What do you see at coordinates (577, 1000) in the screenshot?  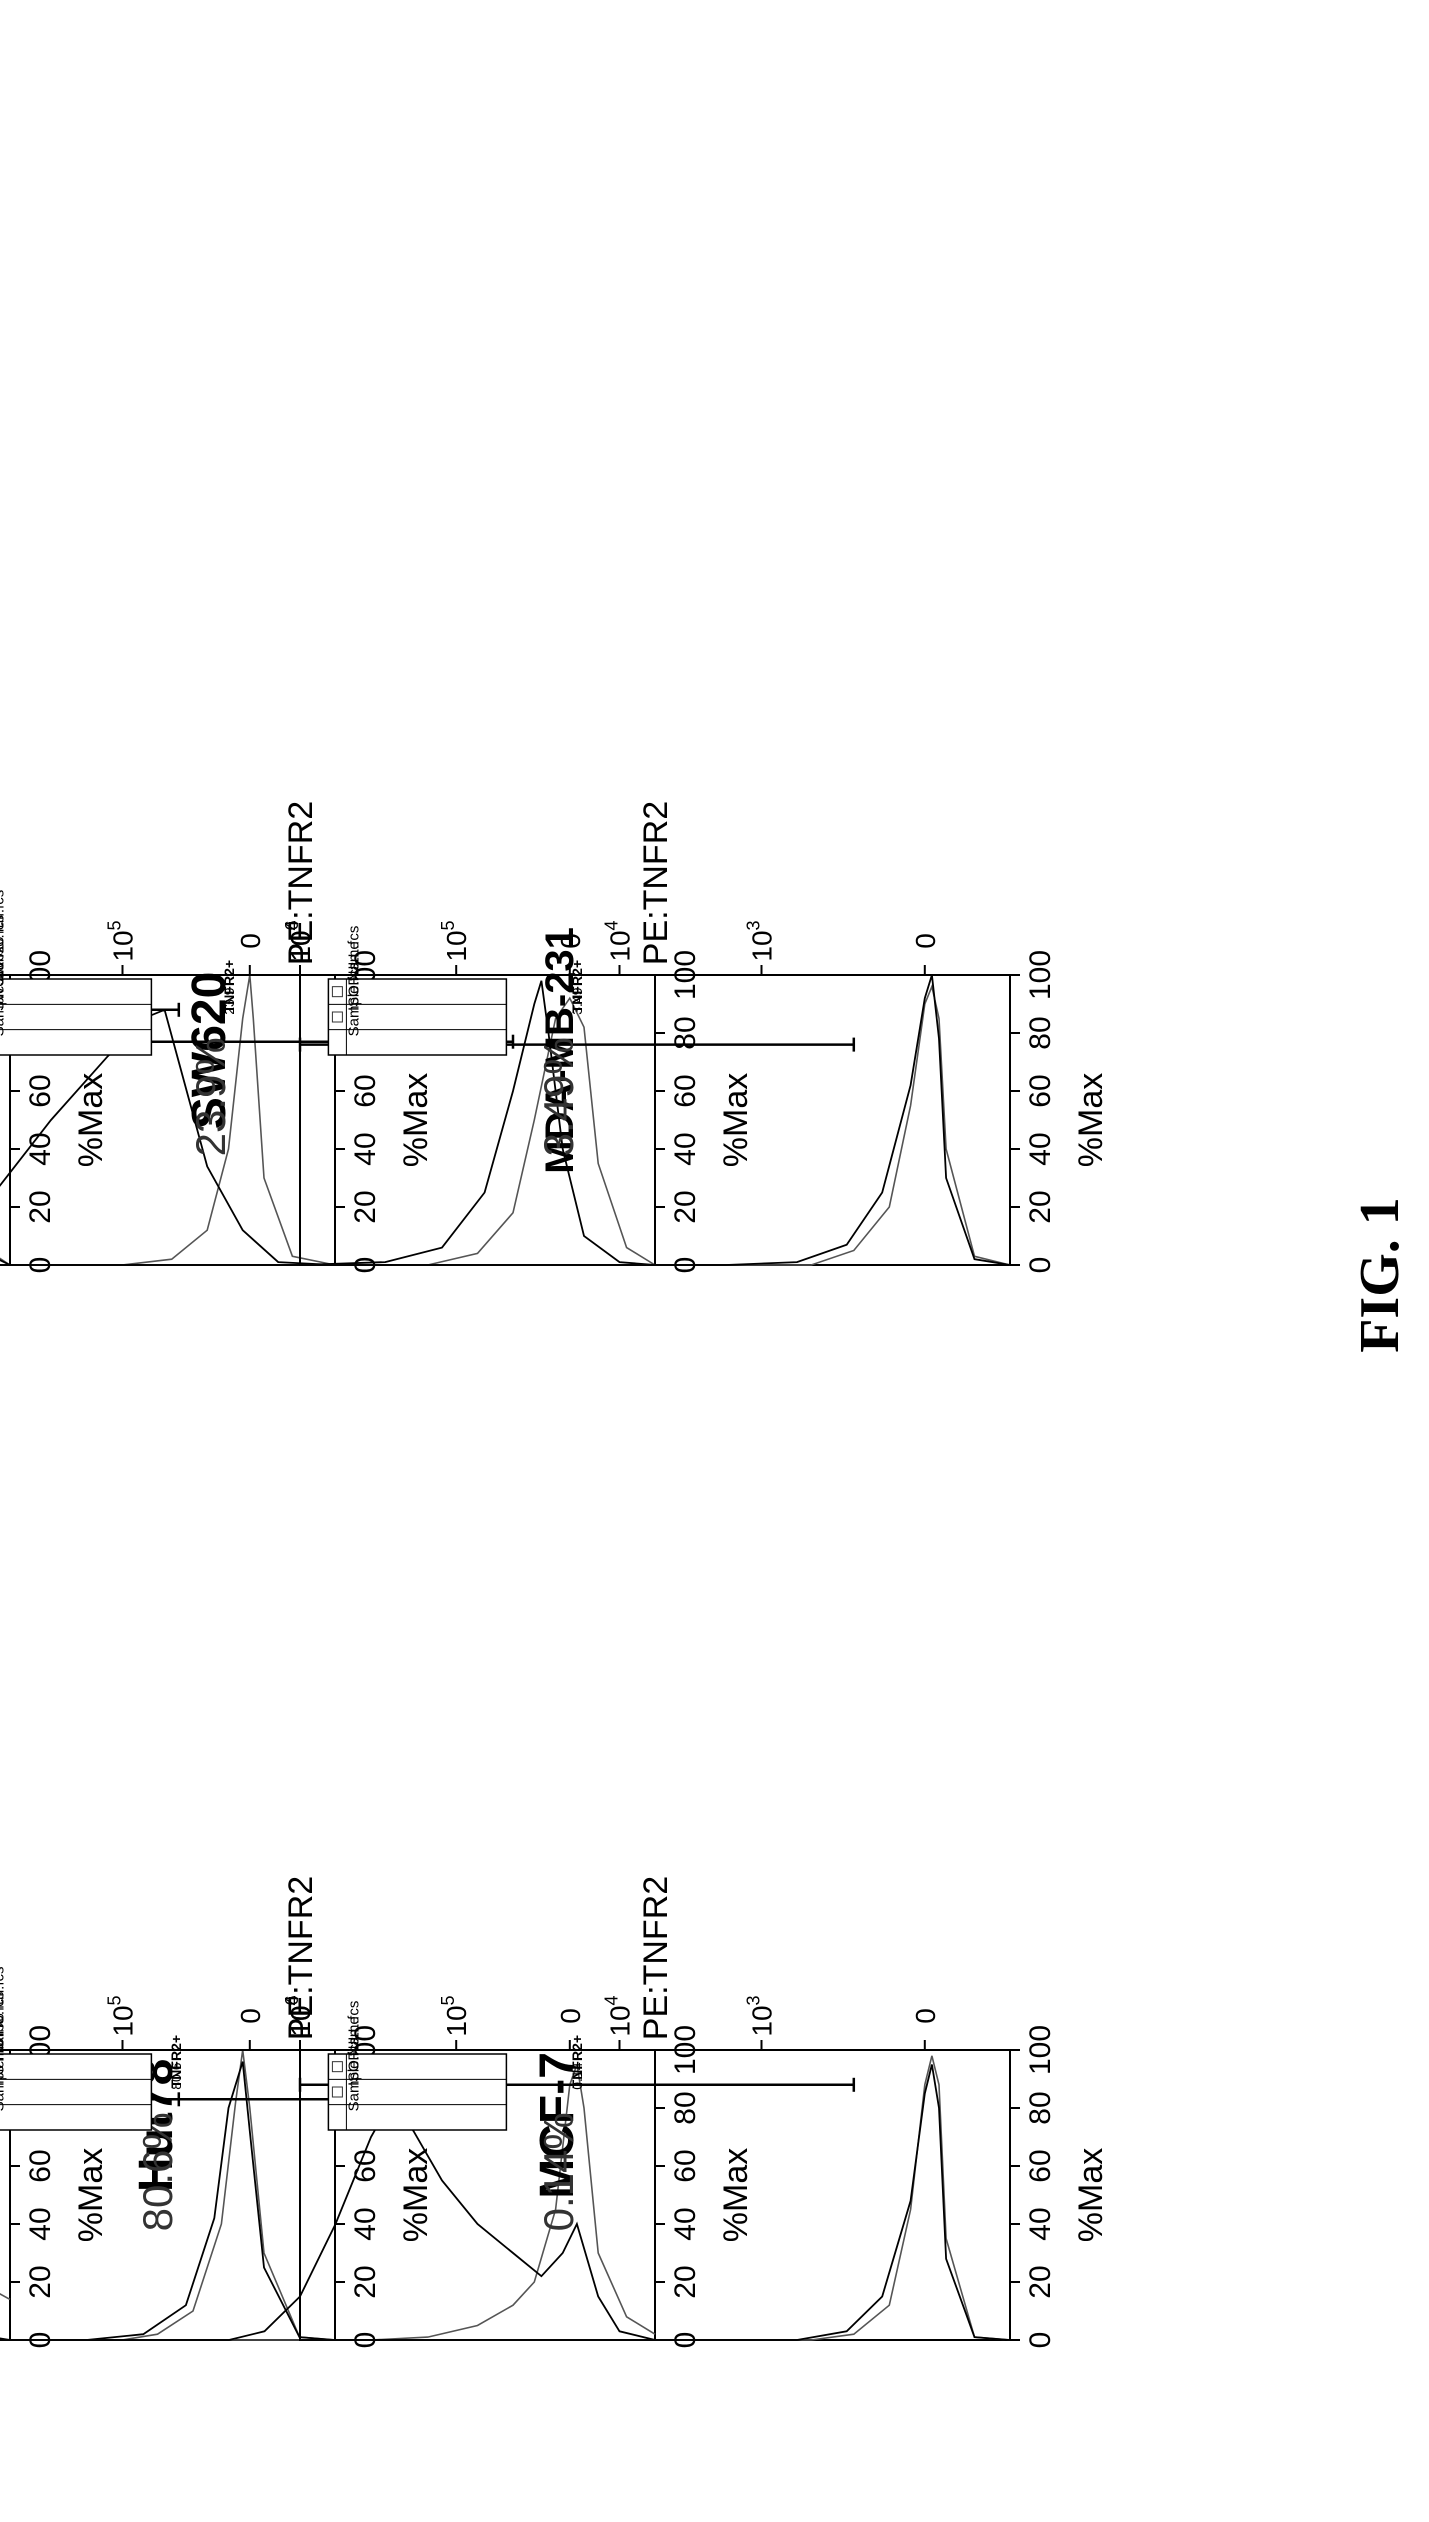 I see `gate-value: 3.49` at bounding box center [577, 1000].